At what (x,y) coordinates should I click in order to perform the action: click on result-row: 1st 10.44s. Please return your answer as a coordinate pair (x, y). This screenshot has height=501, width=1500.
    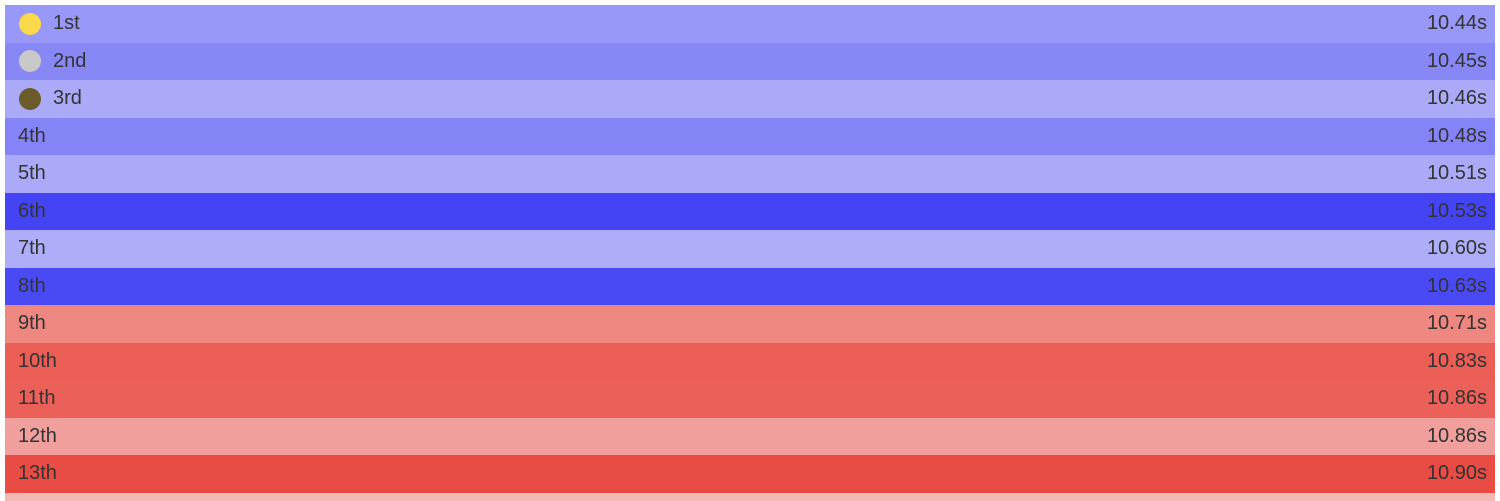
    Looking at the image, I should click on (750, 24).